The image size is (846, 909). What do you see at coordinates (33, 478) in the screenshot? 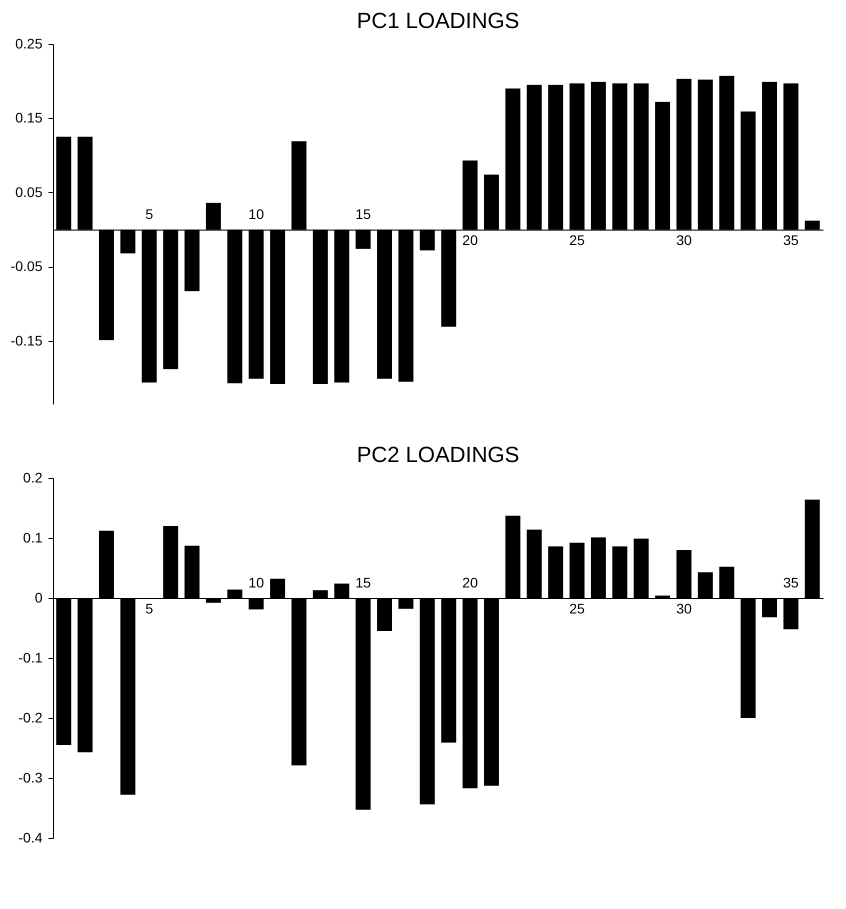
I see `y-tick-label: 0.2` at bounding box center [33, 478].